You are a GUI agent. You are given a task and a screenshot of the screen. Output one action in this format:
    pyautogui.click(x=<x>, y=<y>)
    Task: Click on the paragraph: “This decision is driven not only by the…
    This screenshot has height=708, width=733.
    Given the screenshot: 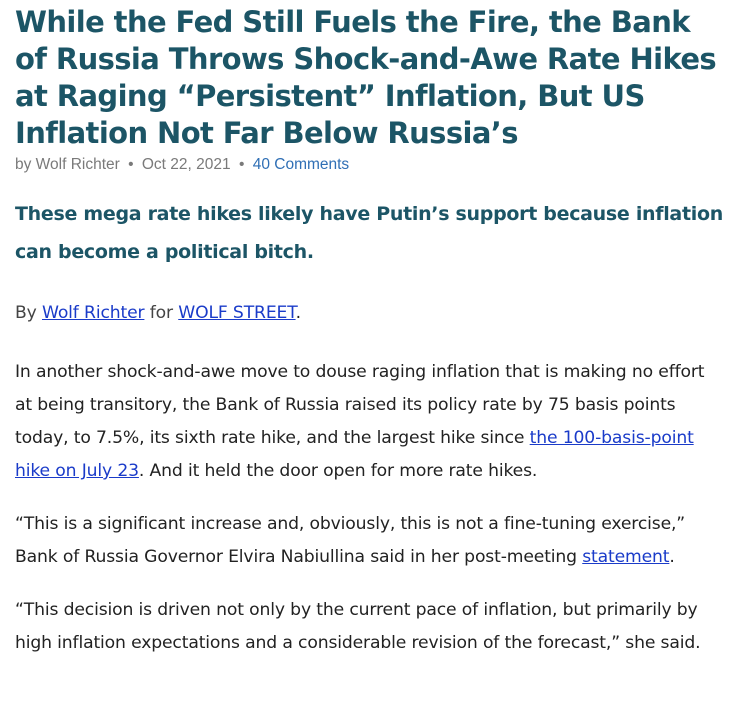 What is the action you would take?
    pyautogui.click(x=358, y=626)
    